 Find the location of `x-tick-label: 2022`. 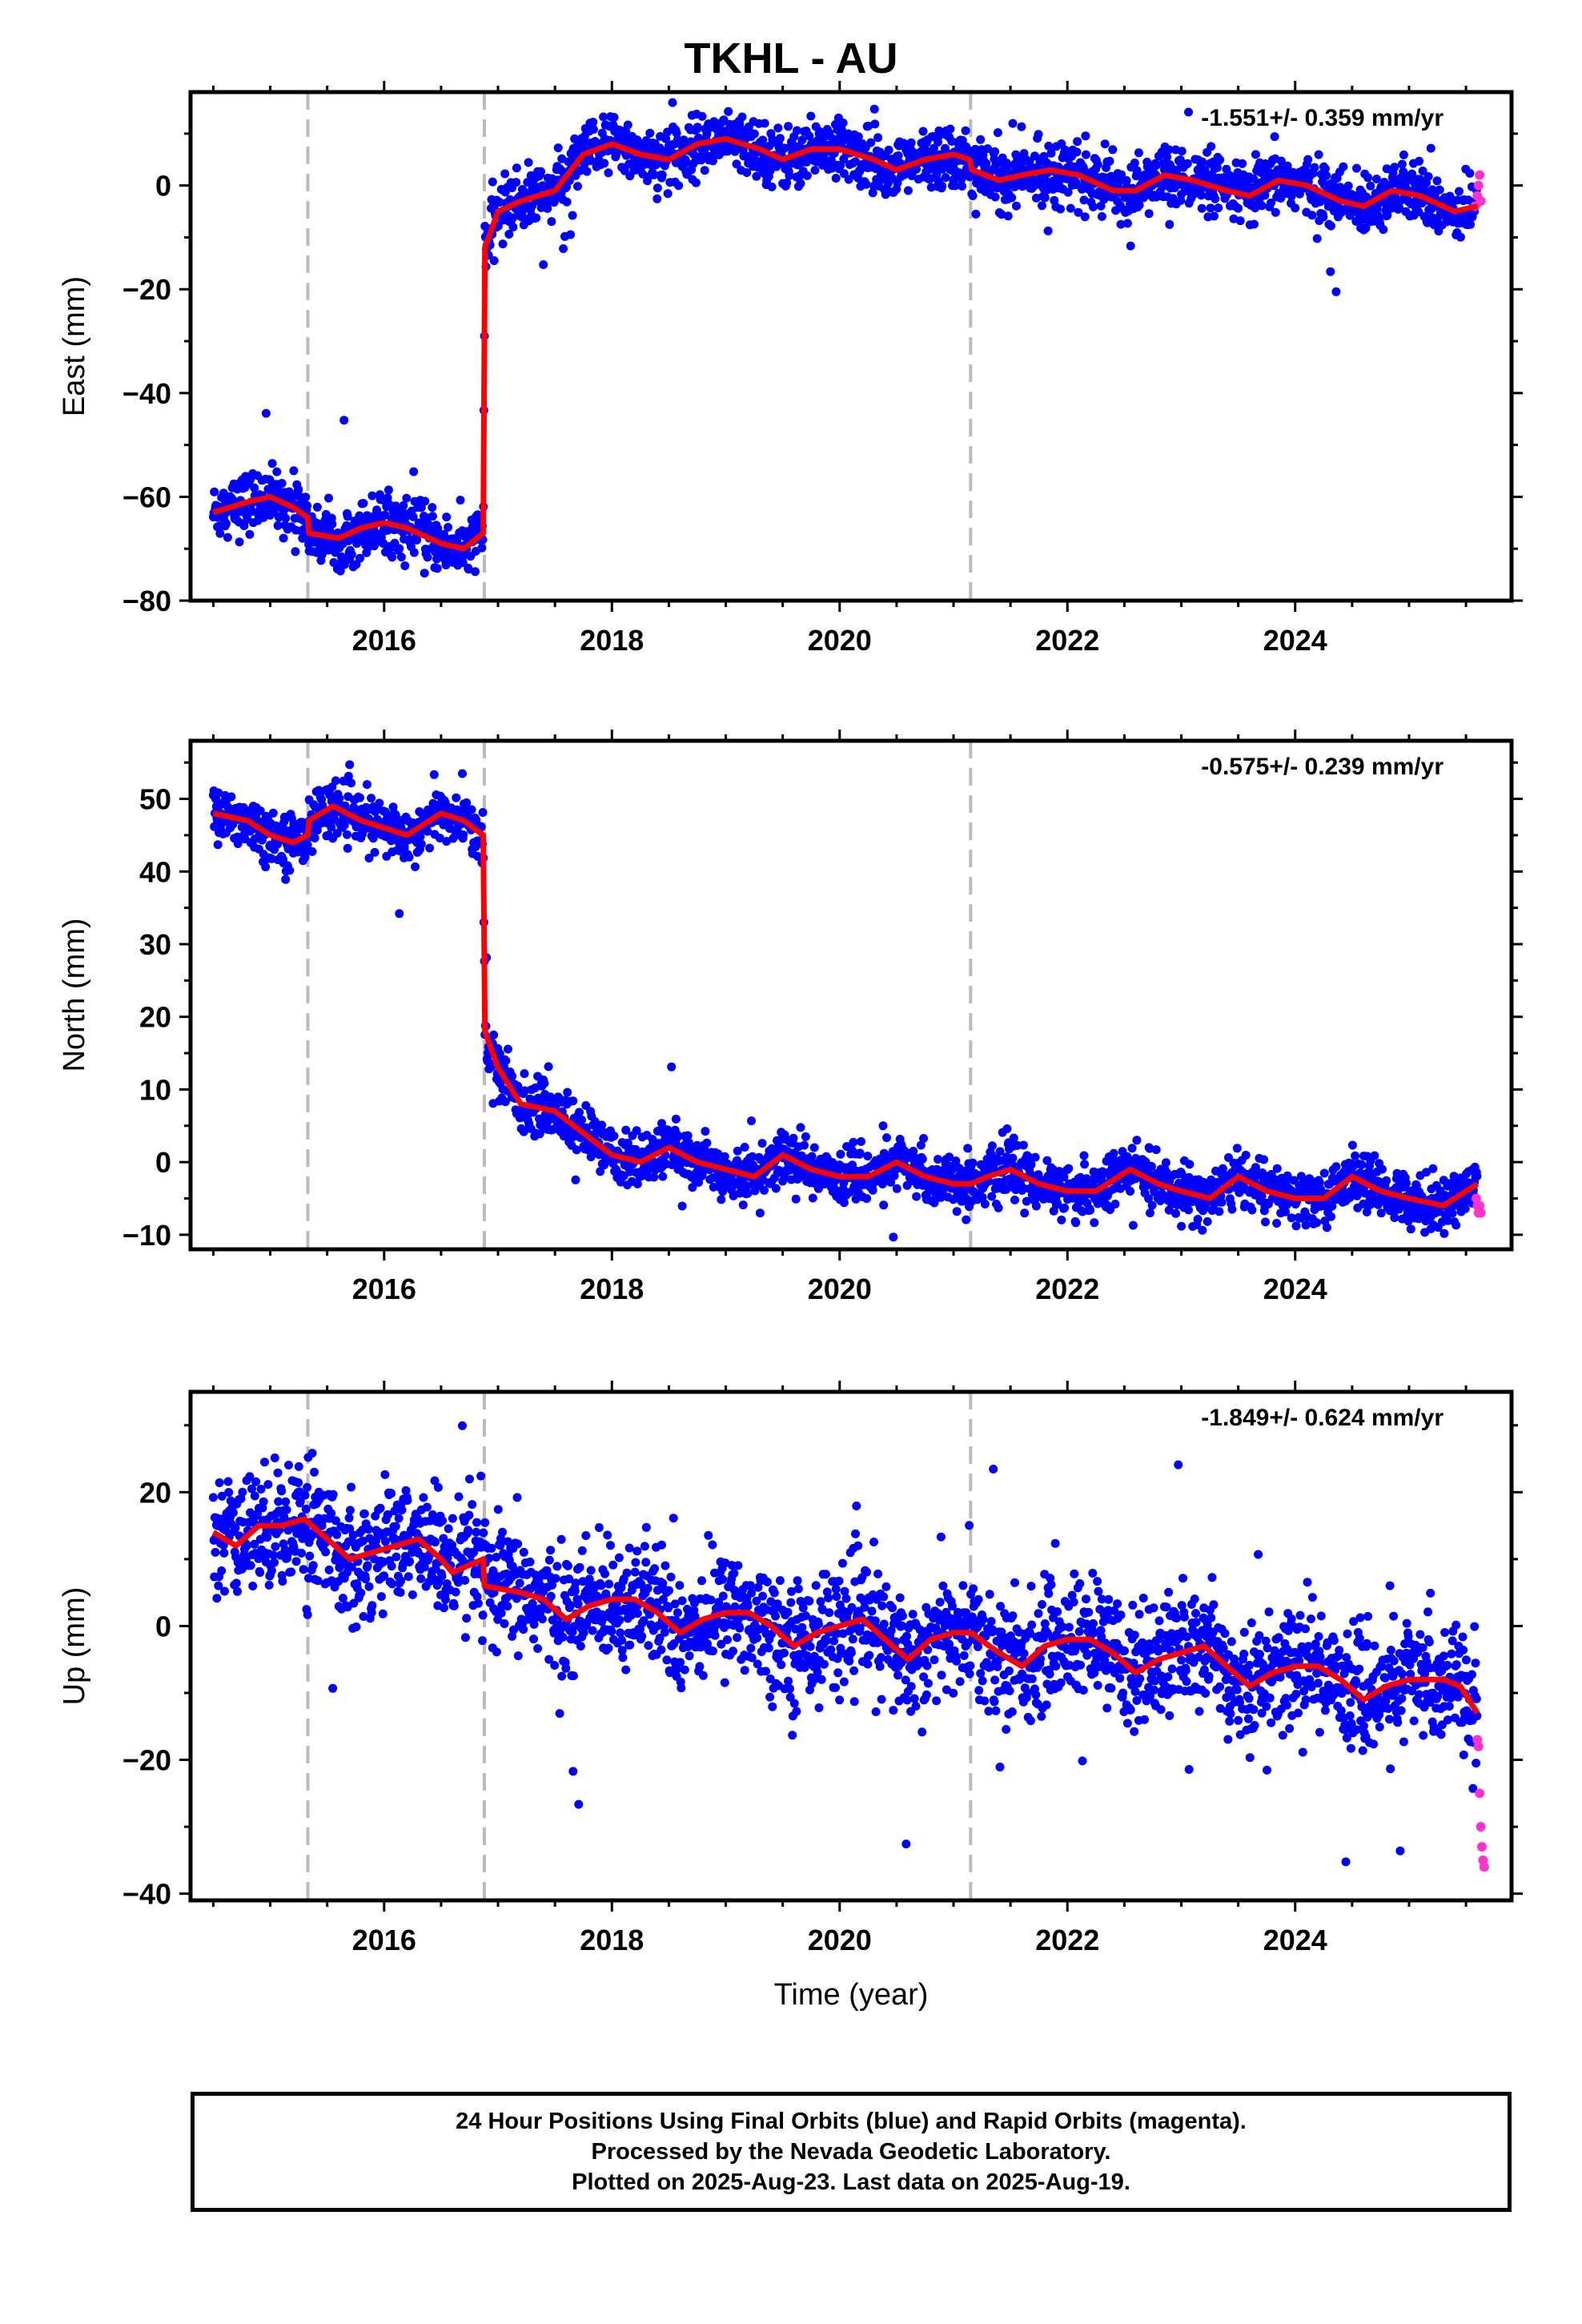

x-tick-label: 2022 is located at coordinates (1067, 640).